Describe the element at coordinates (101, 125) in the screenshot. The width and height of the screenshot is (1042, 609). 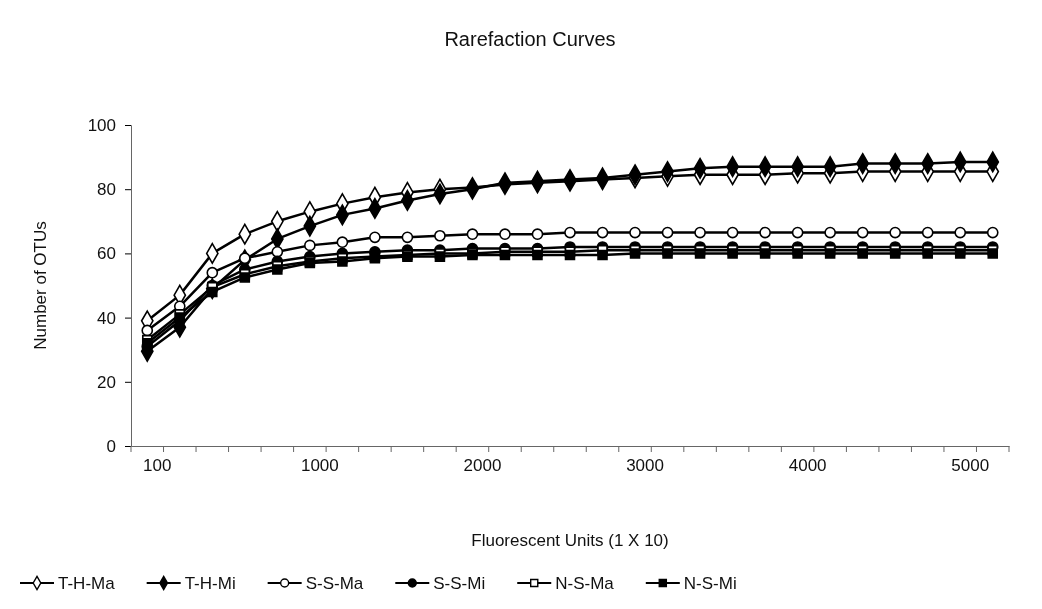
I see `y-tick-label: 100` at that location.